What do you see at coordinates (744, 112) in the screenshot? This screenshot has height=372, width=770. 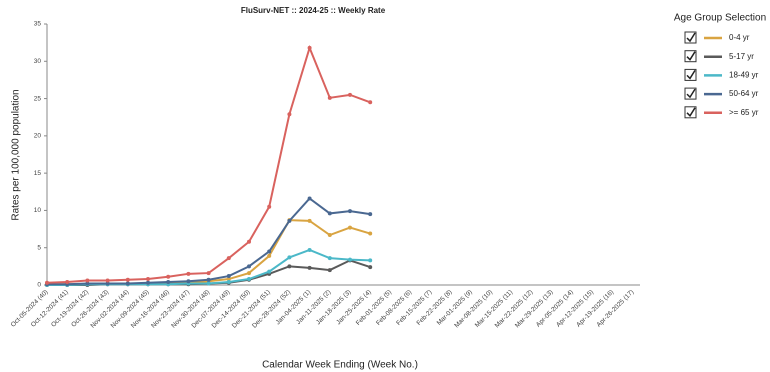 I see `legend-label: >= 65 yr` at bounding box center [744, 112].